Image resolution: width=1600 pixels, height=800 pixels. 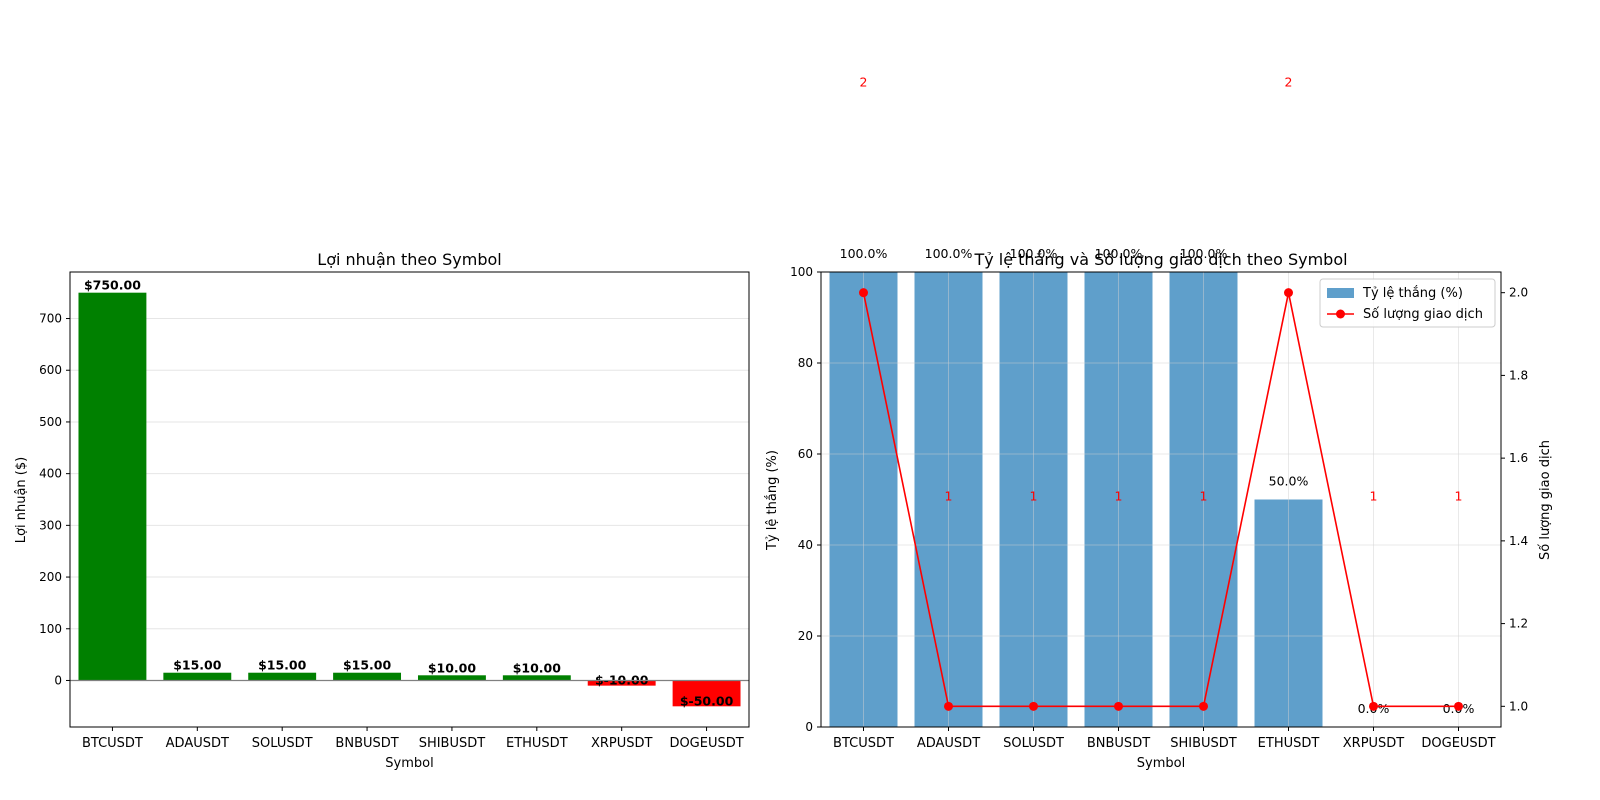 I want to click on y-tick-label: 80, so click(x=805, y=363).